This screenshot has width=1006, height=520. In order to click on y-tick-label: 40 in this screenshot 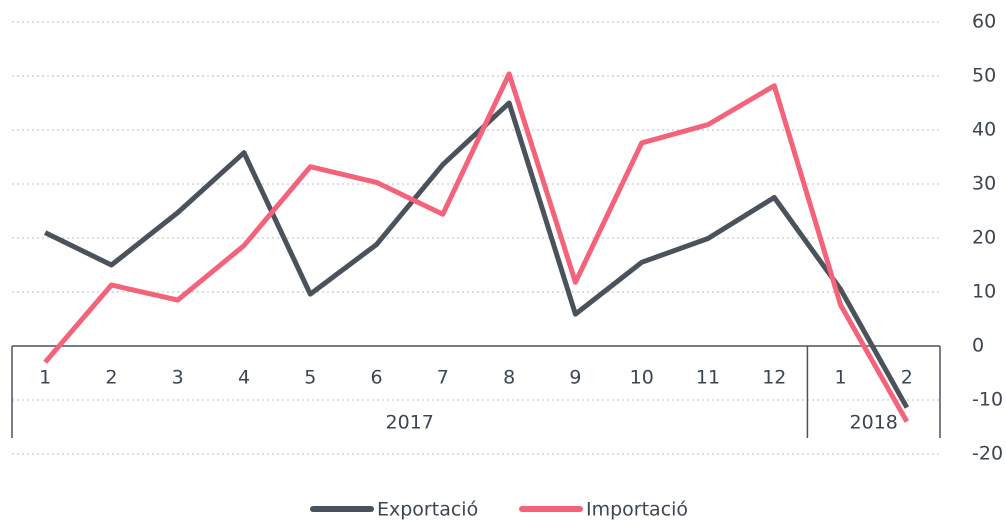, I will do `click(984, 130)`.